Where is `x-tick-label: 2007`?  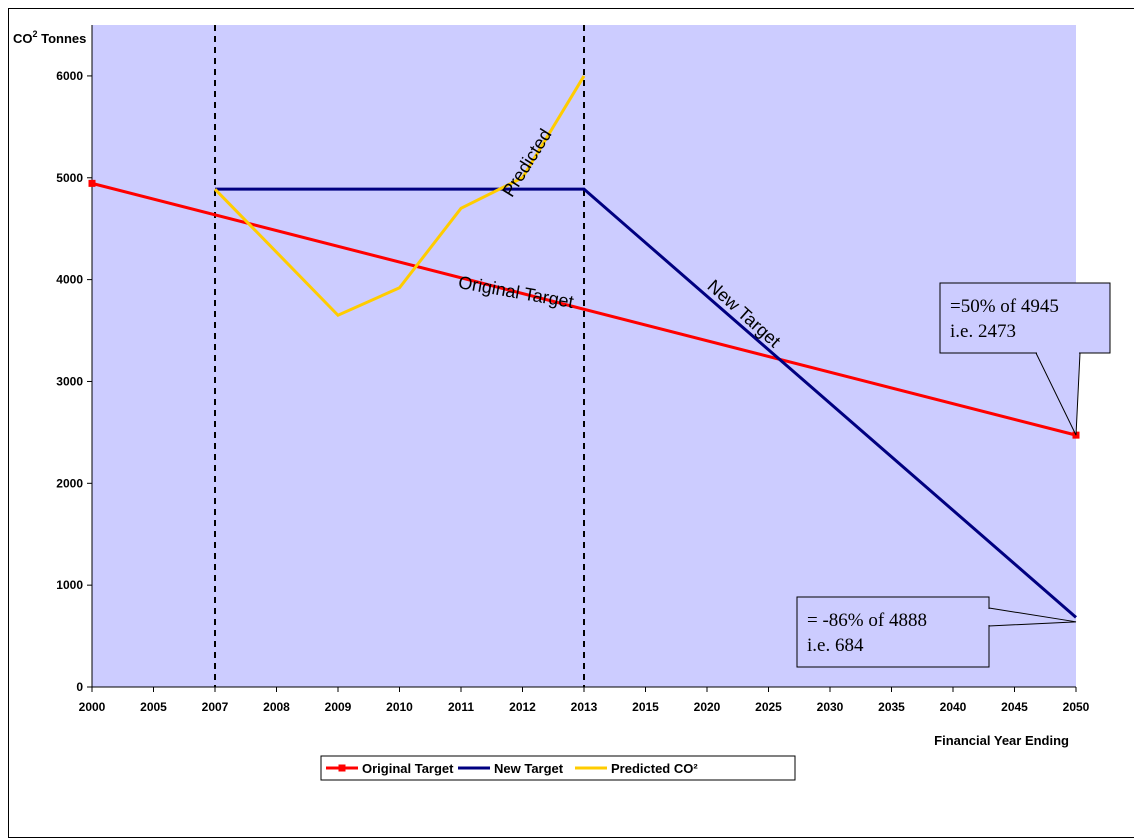
x-tick-label: 2007 is located at coordinates (215, 707).